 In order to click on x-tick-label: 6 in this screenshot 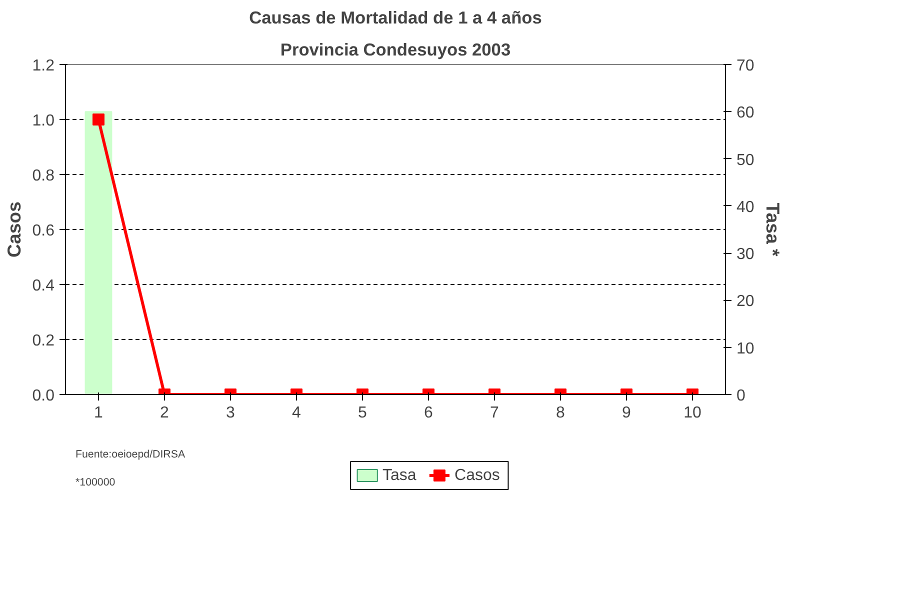, I will do `click(429, 413)`.